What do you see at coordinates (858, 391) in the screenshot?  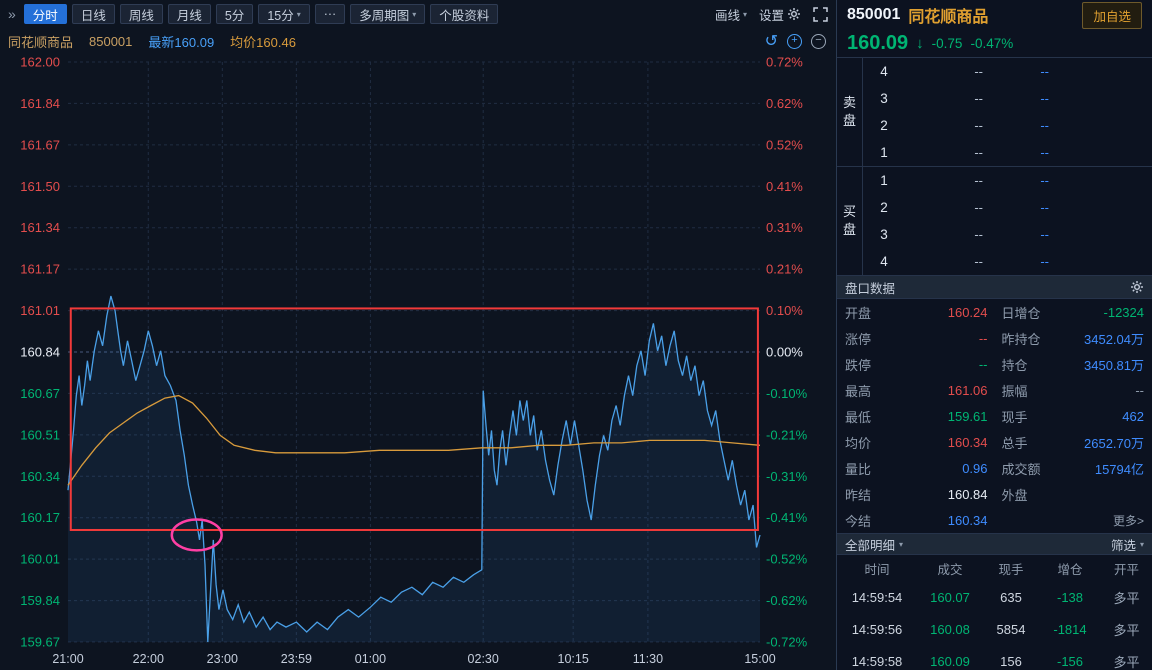 I see `pankou-label: 最高` at bounding box center [858, 391].